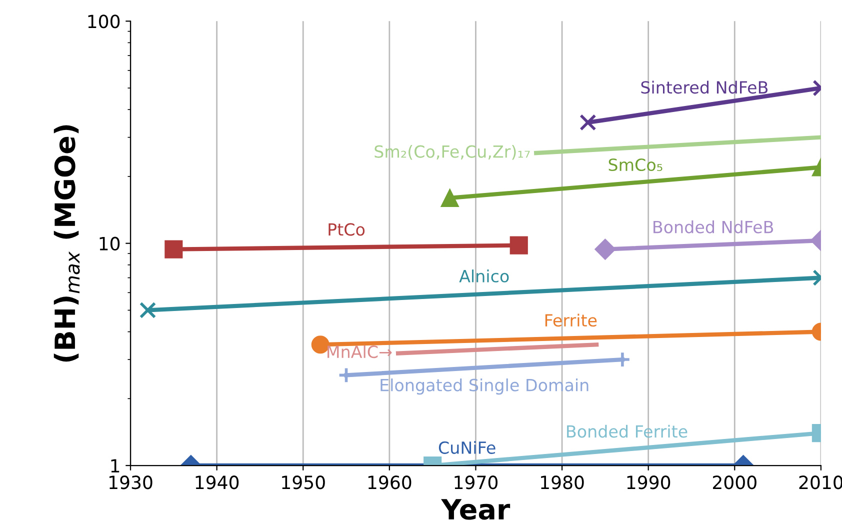 The image size is (842, 529). I want to click on y-tick-label: 1, so click(115, 465).